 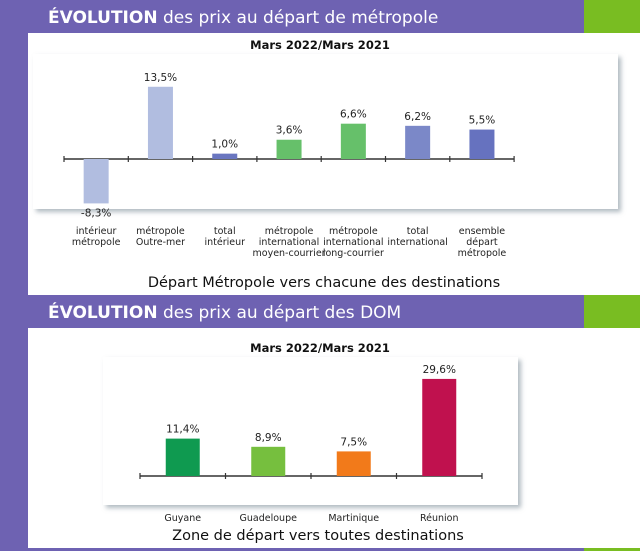 What do you see at coordinates (353, 518) in the screenshot?
I see `category-label: Martinique` at bounding box center [353, 518].